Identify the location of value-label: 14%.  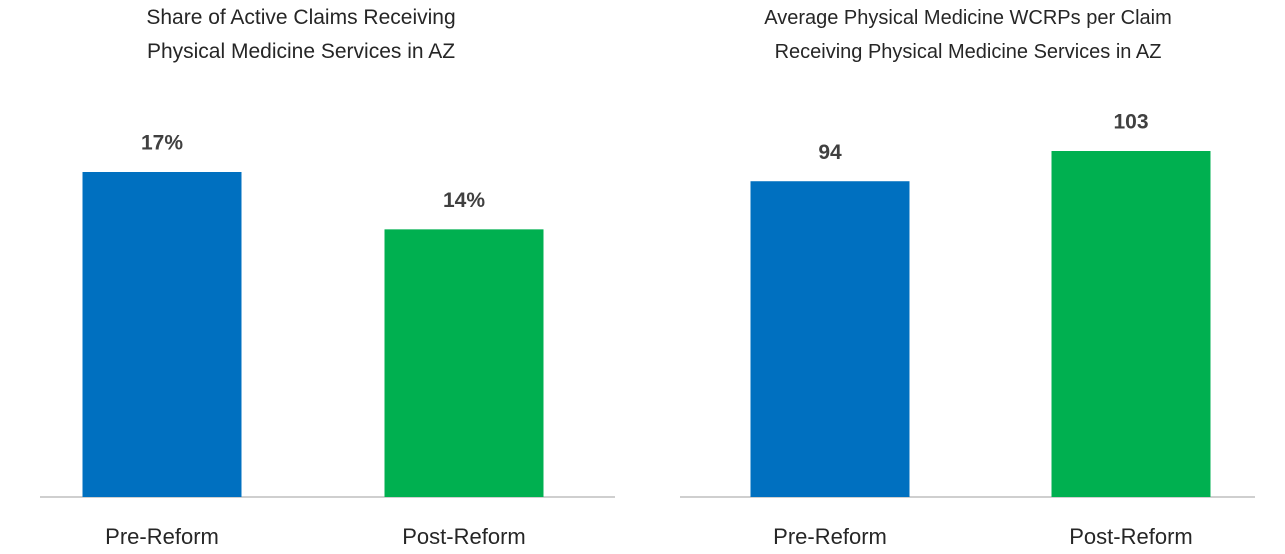
(464, 200).